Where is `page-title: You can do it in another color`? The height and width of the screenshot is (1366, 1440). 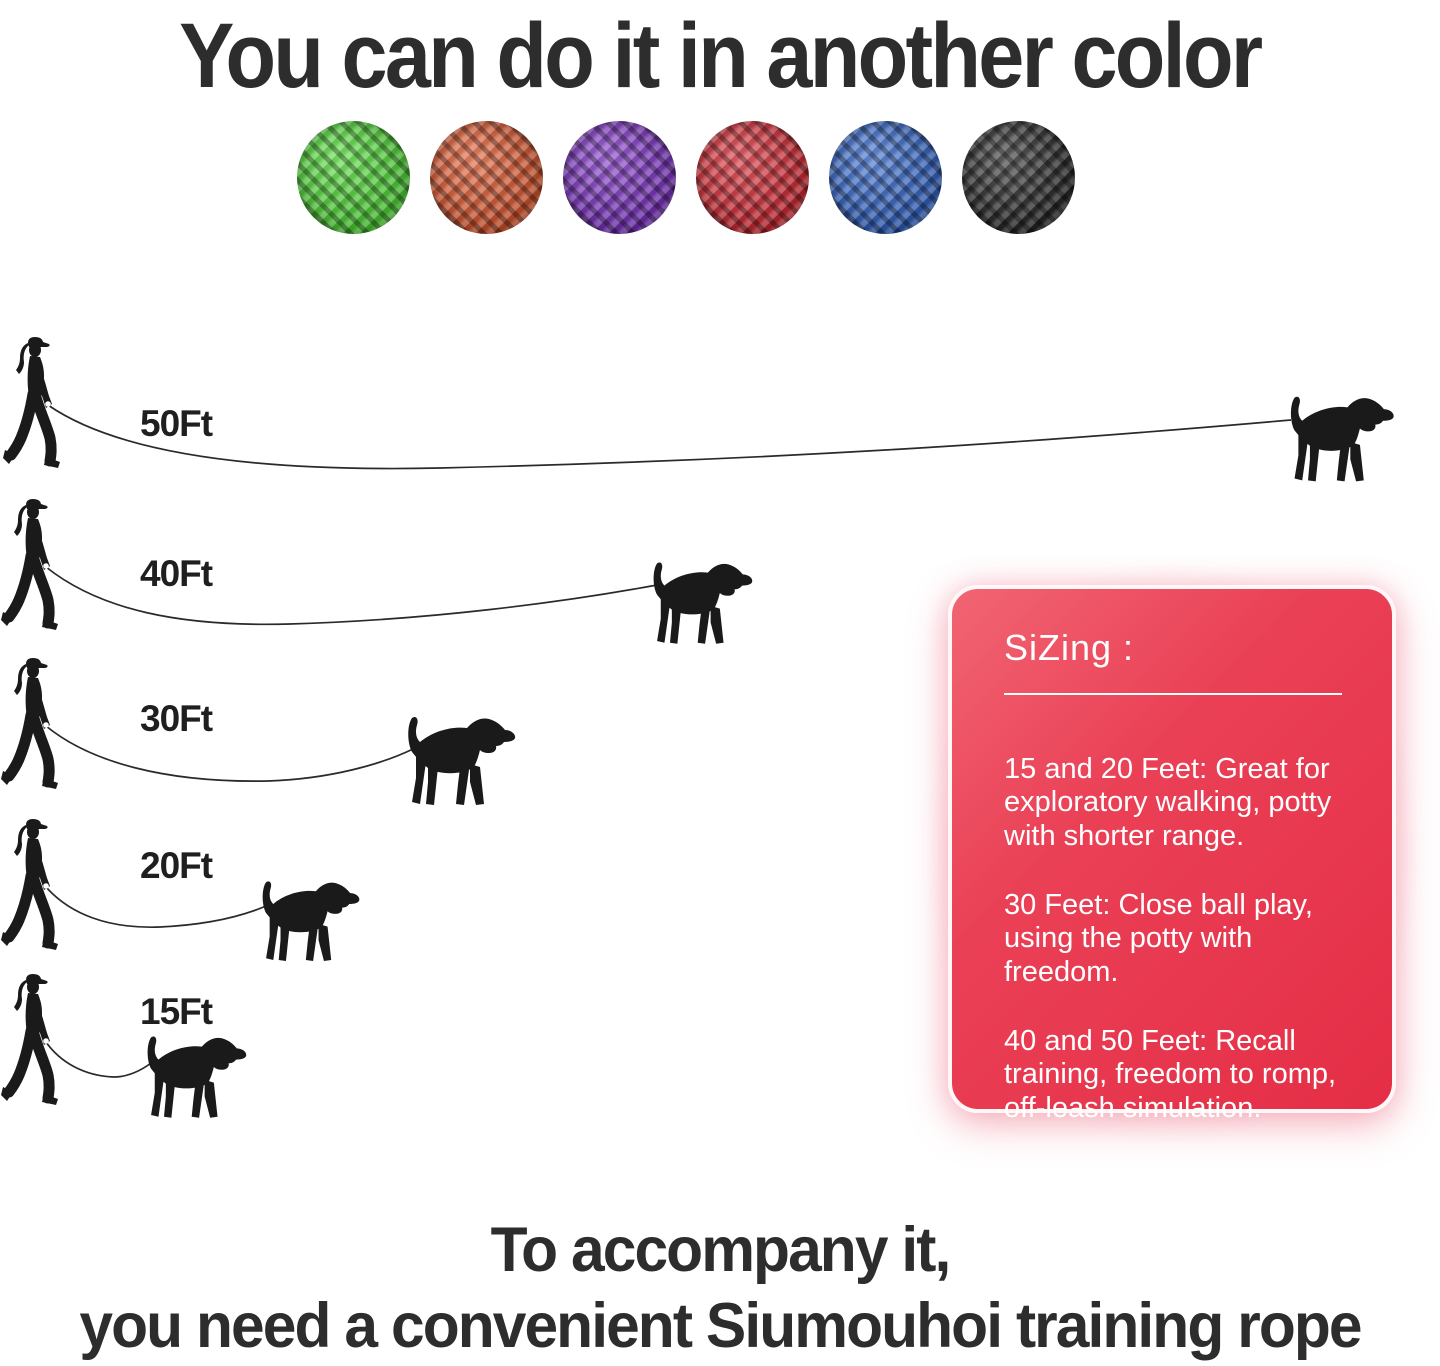
page-title: You can do it in another color is located at coordinates (721, 56).